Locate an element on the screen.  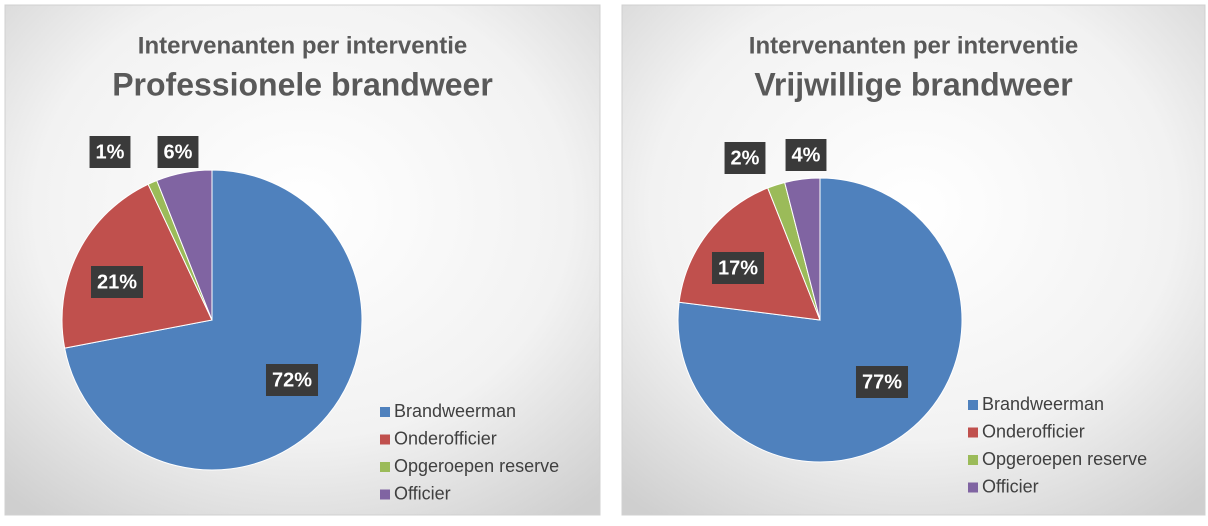
chart-subtitle: Vrijwillige brandweer is located at coordinates (913, 84).